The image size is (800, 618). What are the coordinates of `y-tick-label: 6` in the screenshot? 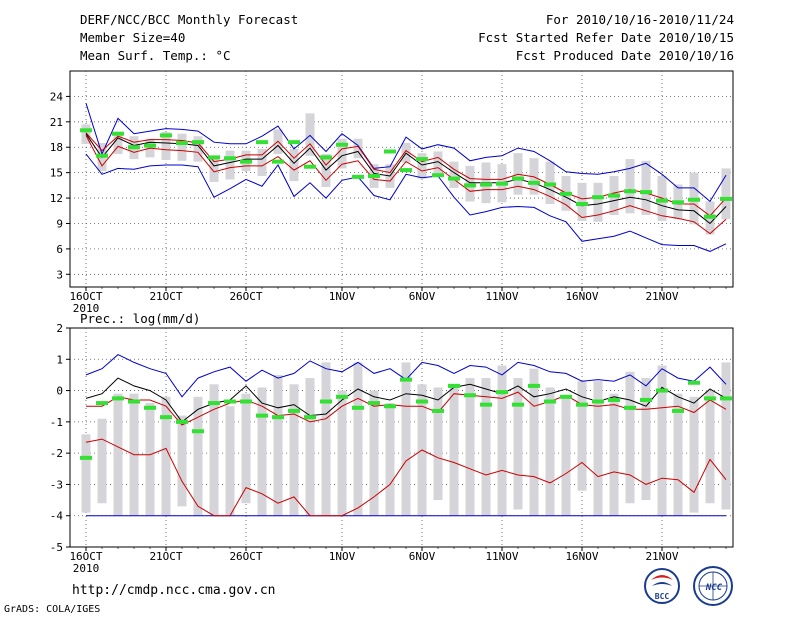 It's located at (59, 249).